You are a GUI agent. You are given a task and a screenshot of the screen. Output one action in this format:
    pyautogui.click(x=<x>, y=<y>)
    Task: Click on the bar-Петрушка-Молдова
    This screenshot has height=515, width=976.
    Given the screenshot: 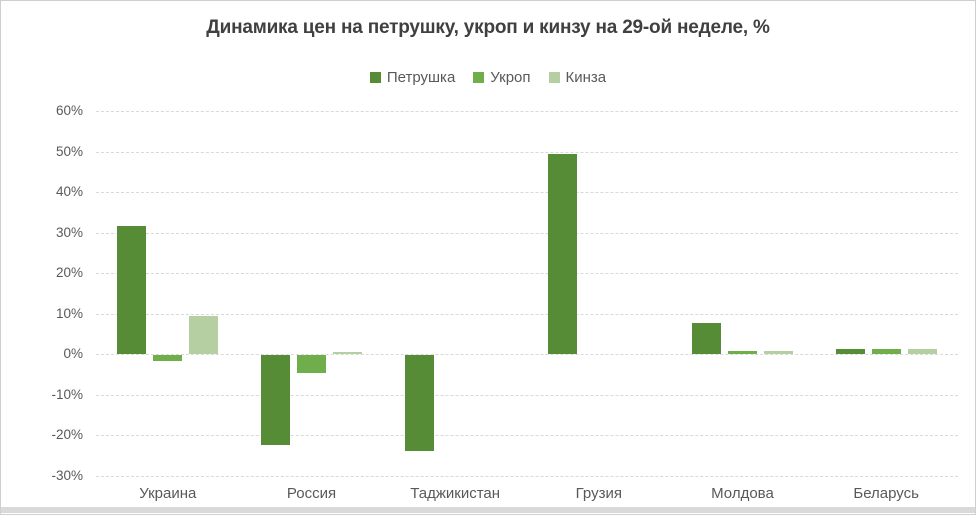 What is the action you would take?
    pyautogui.click(x=706, y=338)
    